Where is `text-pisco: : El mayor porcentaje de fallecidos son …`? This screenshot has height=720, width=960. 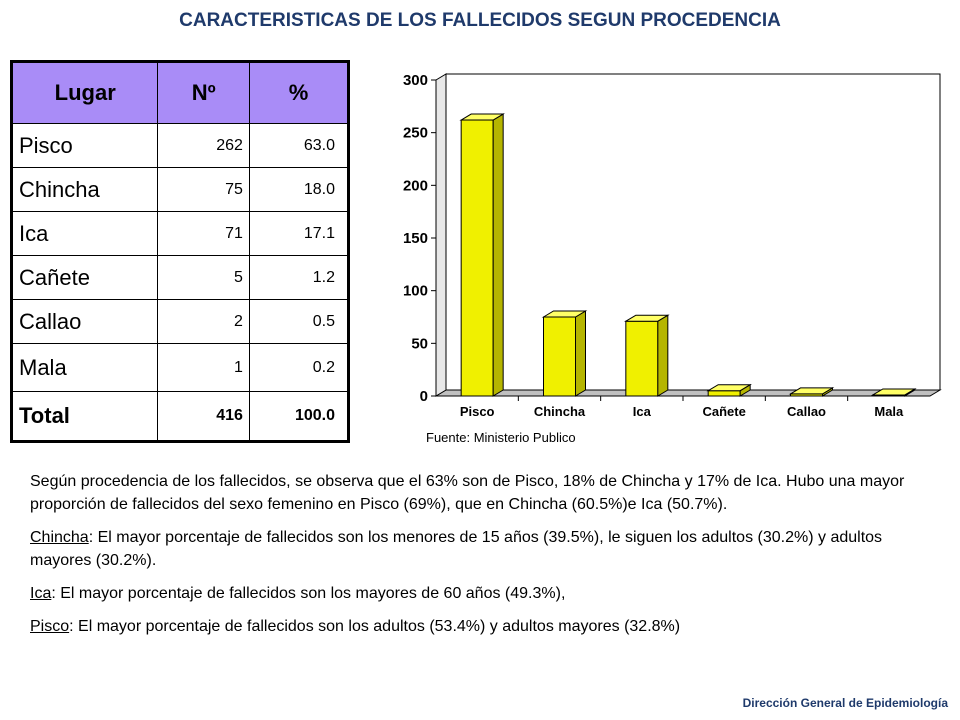 text-pisco: : El mayor porcentaje de fallecidos son … is located at coordinates (375, 626).